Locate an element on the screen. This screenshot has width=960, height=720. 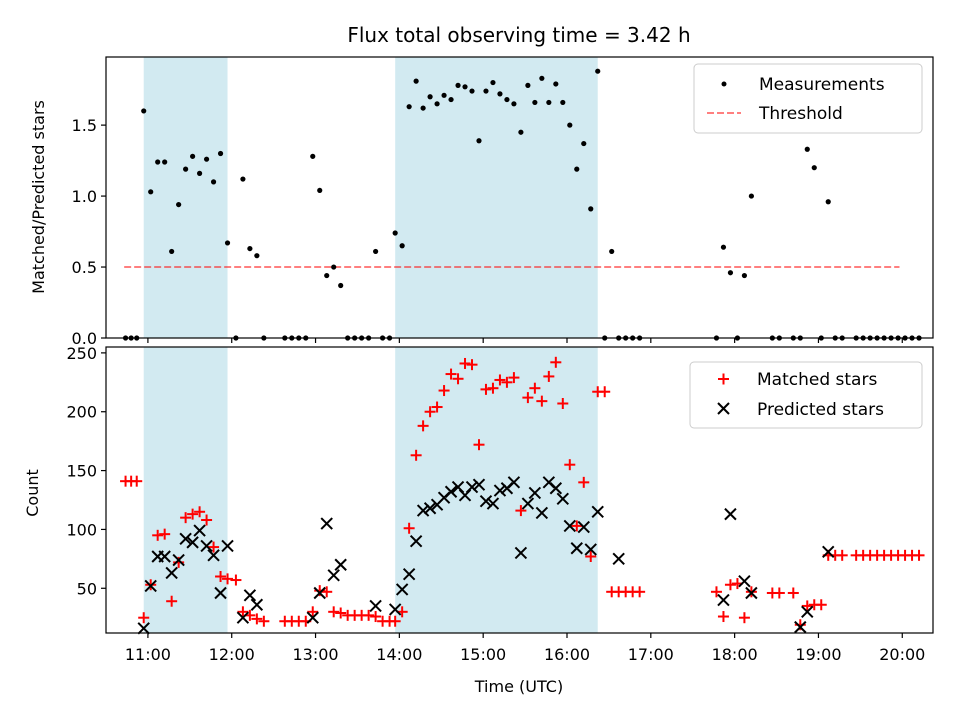
count-y-tick-label: 250 is located at coordinates (81, 353).